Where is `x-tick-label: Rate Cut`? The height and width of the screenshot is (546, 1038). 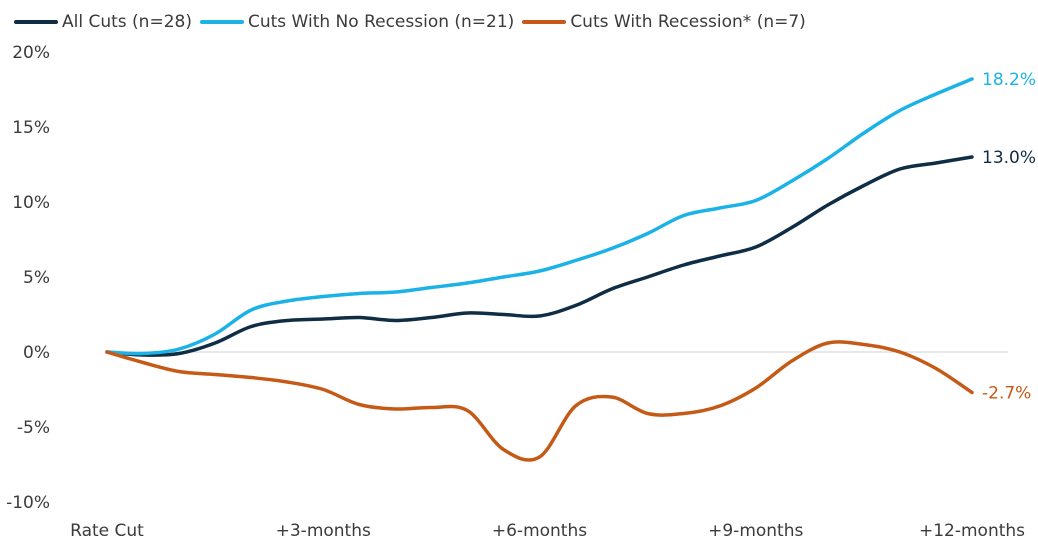 x-tick-label: Rate Cut is located at coordinates (107, 531).